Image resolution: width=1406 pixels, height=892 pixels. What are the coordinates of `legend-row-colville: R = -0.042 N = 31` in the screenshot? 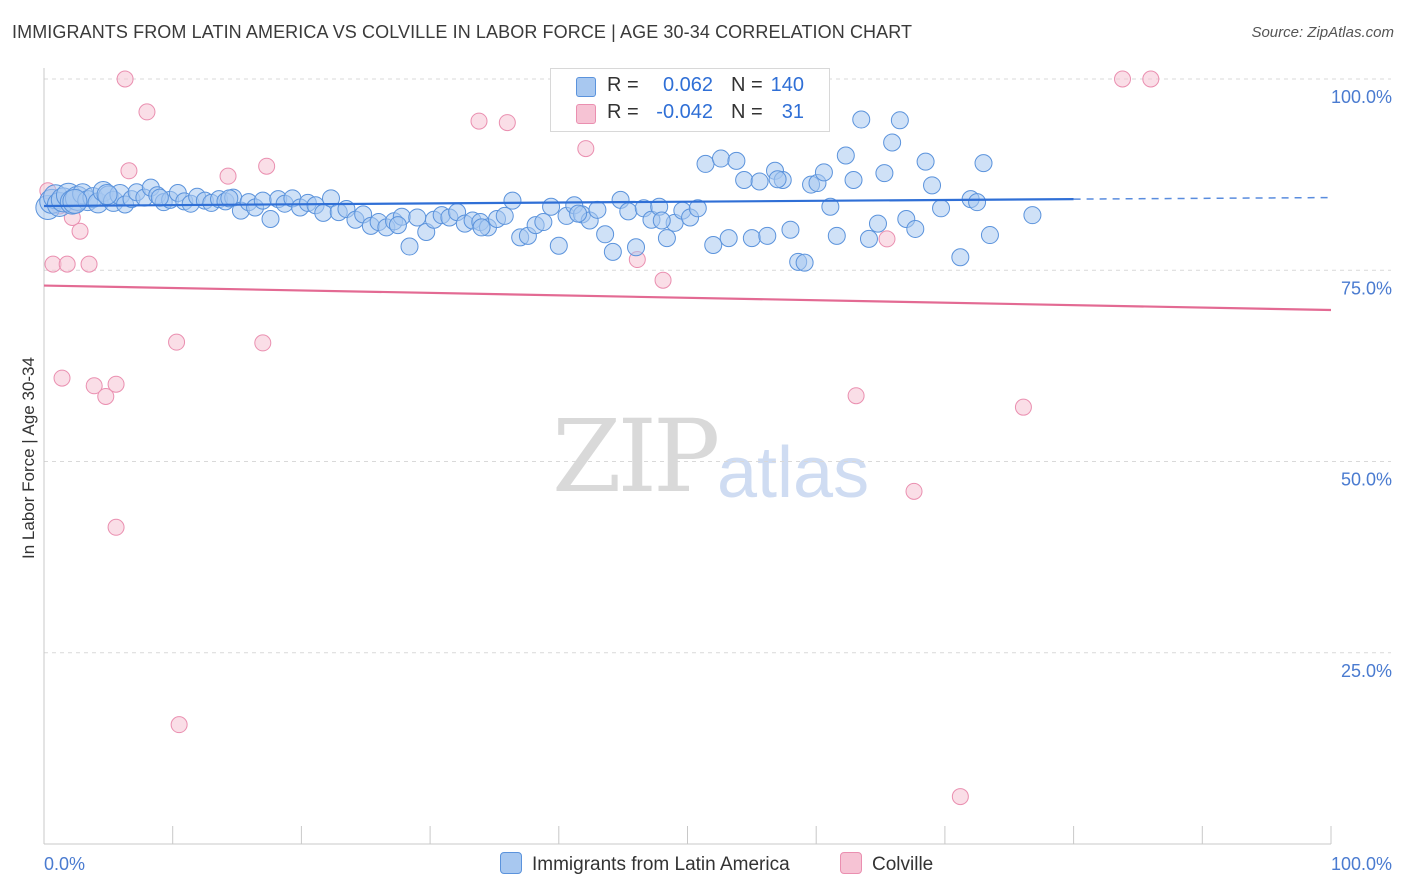 It's located at (690, 114).